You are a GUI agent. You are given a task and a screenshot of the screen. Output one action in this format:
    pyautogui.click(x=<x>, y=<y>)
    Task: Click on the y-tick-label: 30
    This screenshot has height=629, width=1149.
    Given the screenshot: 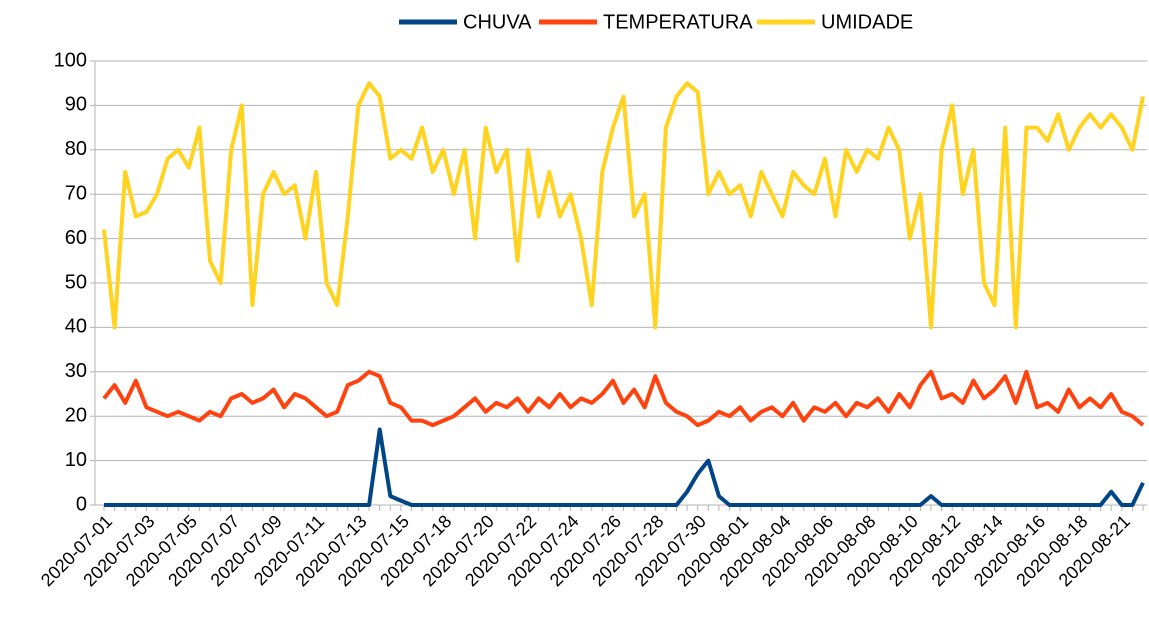 What is the action you would take?
    pyautogui.click(x=76, y=371)
    